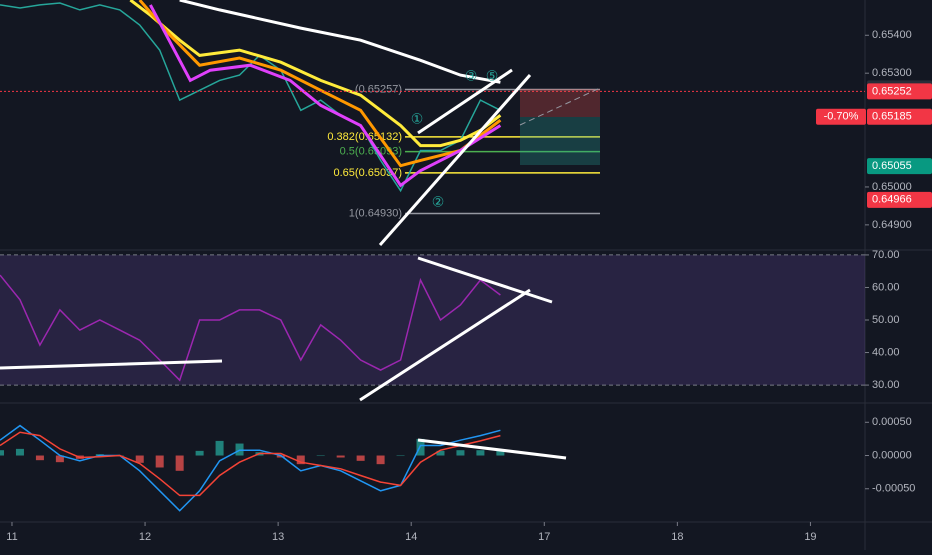 The height and width of the screenshot is (555, 932). What do you see at coordinates (886, 255) in the screenshot?
I see `y-tick-label: 70.00` at bounding box center [886, 255].